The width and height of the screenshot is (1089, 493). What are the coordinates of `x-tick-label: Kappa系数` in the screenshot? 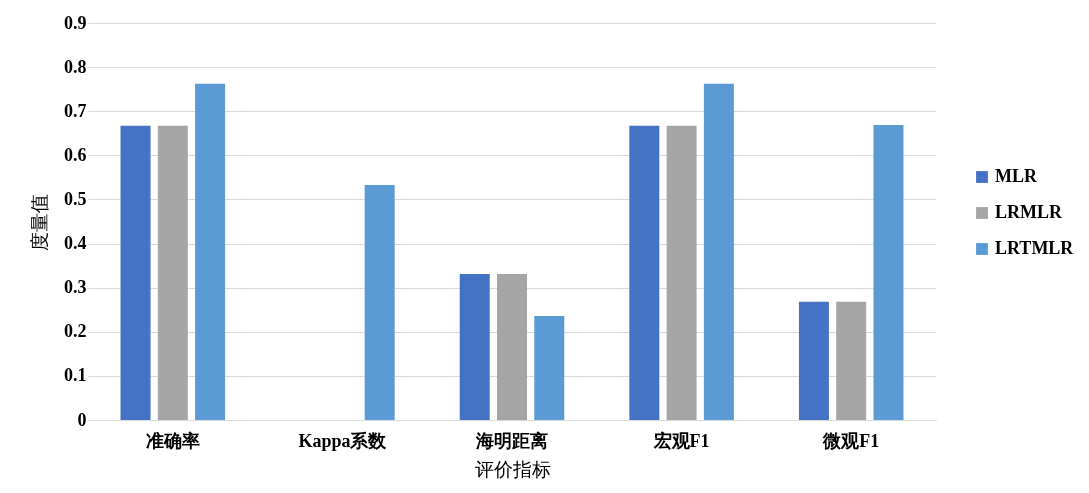 It's located at (343, 440).